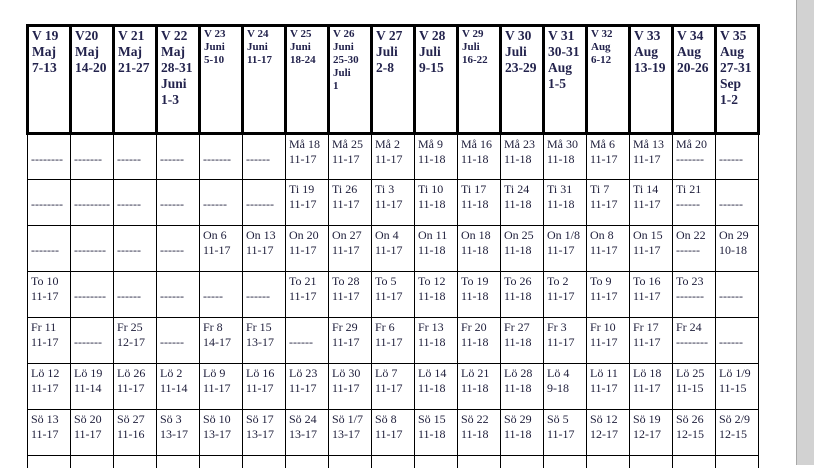  What do you see at coordinates (49, 248) in the screenshot?
I see `cell-on-v19: -------` at bounding box center [49, 248].